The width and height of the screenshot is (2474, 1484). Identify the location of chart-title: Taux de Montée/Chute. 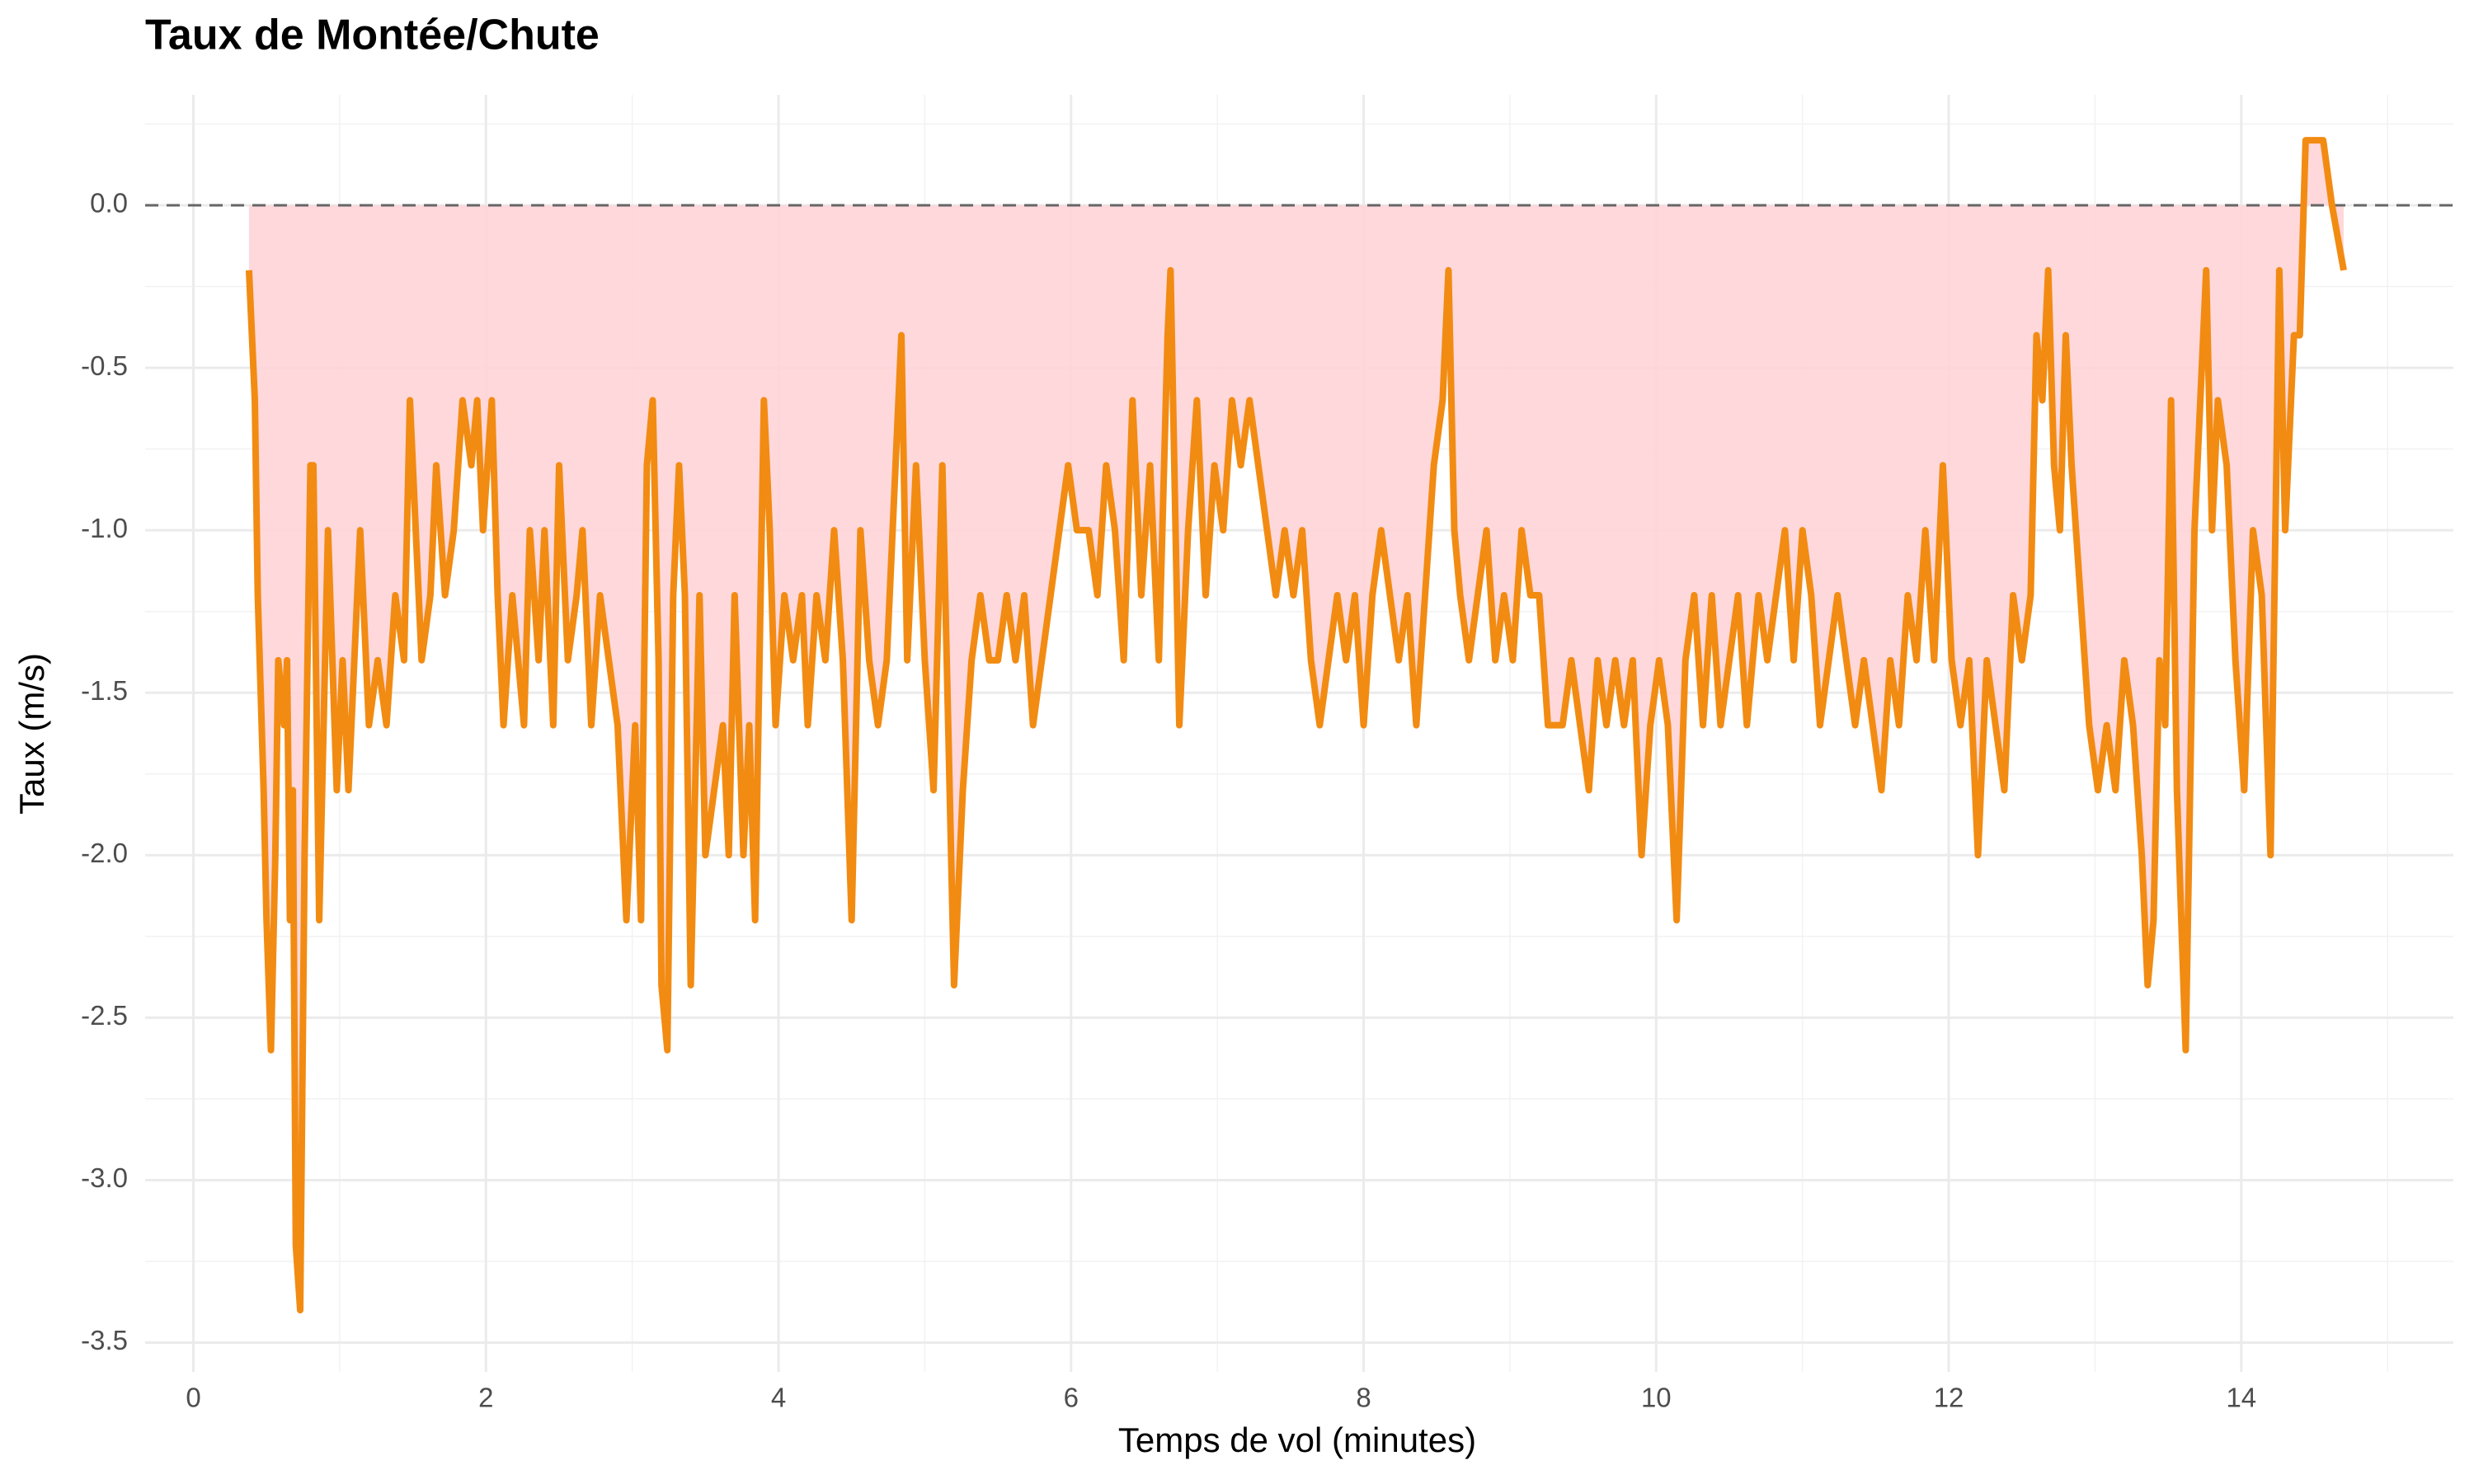
(372, 35).